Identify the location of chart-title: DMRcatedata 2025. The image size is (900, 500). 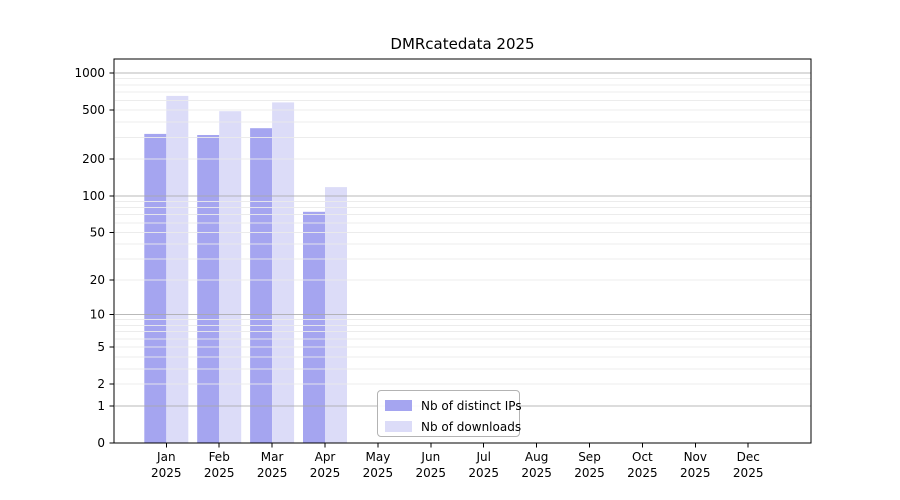
(462, 44).